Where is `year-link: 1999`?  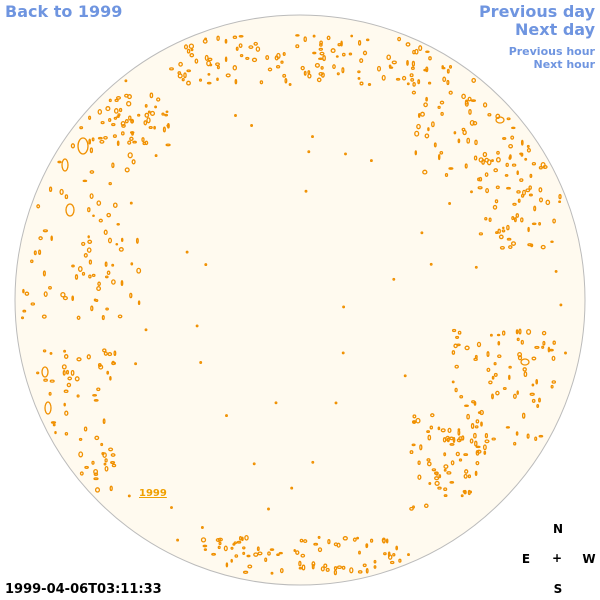 year-link: 1999 is located at coordinates (153, 493).